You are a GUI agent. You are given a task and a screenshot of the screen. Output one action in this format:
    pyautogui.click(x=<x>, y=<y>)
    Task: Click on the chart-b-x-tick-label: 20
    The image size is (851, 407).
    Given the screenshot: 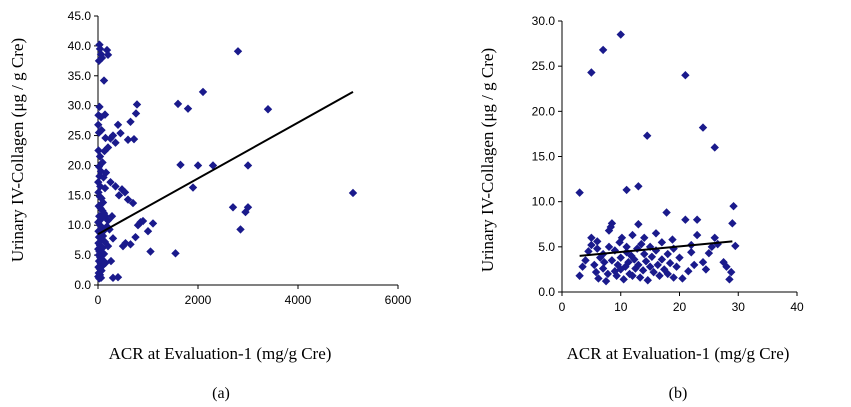 What is the action you would take?
    pyautogui.click(x=680, y=307)
    